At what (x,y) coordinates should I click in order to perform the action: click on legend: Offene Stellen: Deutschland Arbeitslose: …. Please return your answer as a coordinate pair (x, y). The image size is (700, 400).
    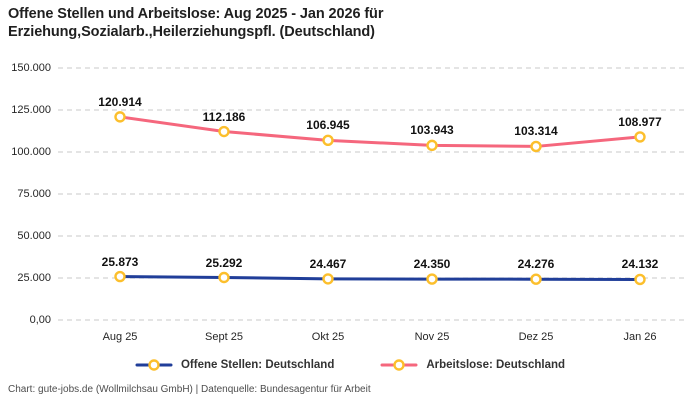
    Looking at the image, I should click on (350, 365).